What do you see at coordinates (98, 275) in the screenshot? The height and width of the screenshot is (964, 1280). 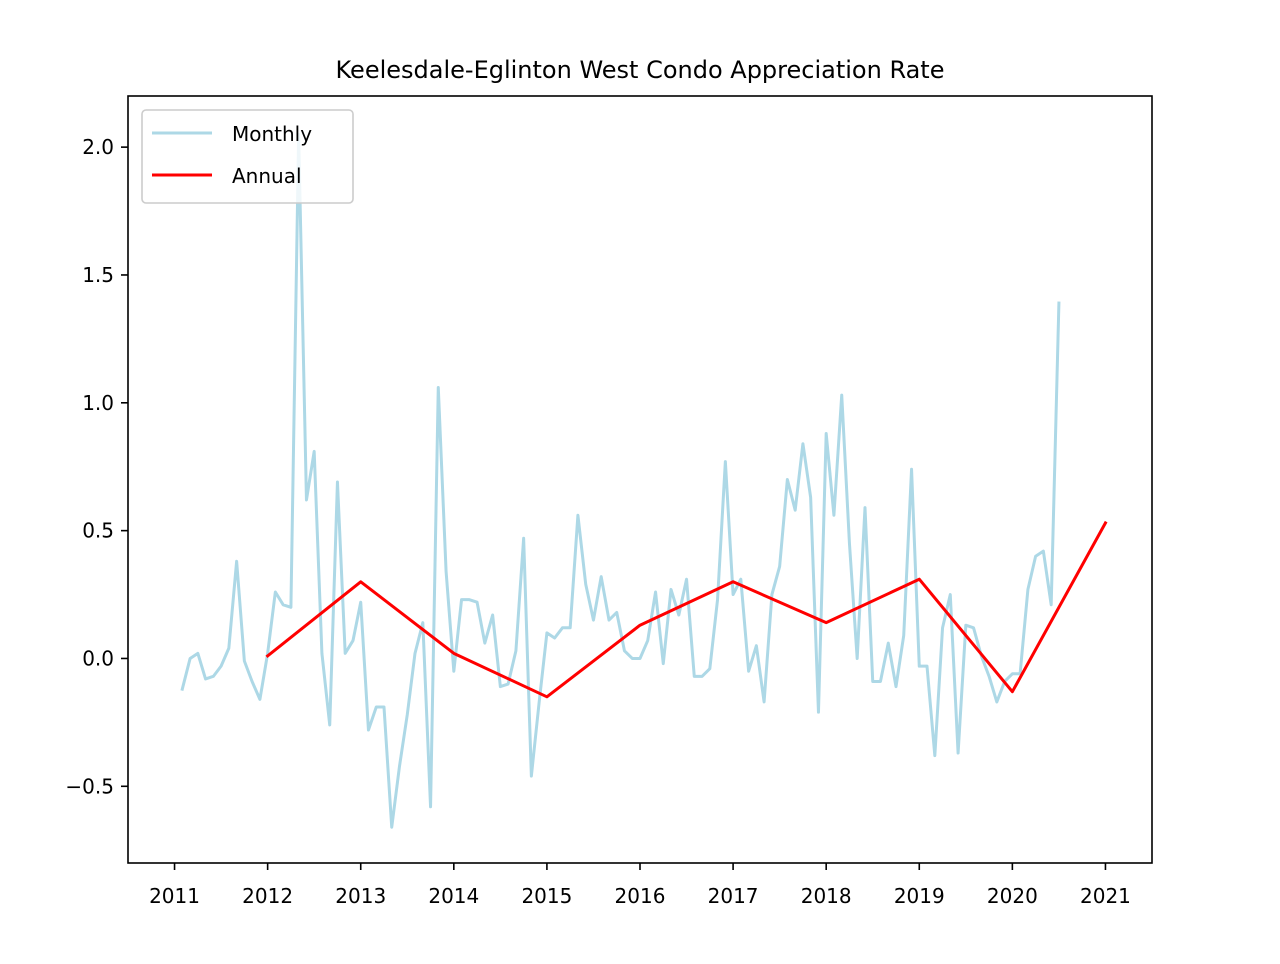 I see `y-tick-label: 1.5` at bounding box center [98, 275].